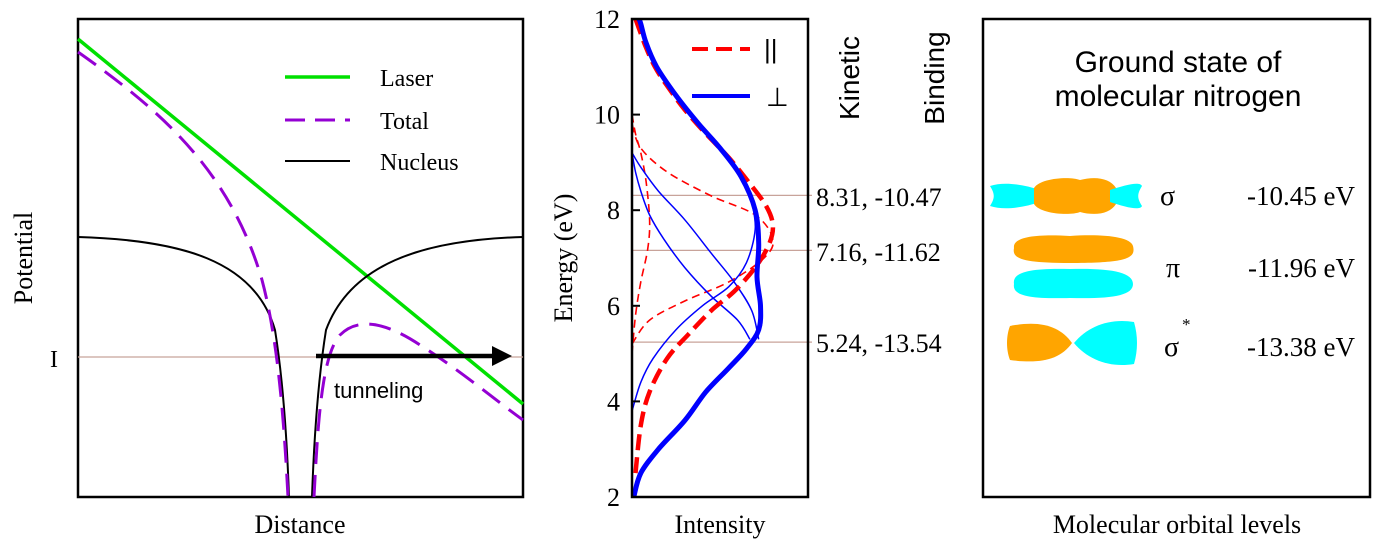 Image resolution: width=1375 pixels, height=539 pixels. Describe the element at coordinates (607, 115) in the screenshot. I see `y-tick-label: 10` at that location.